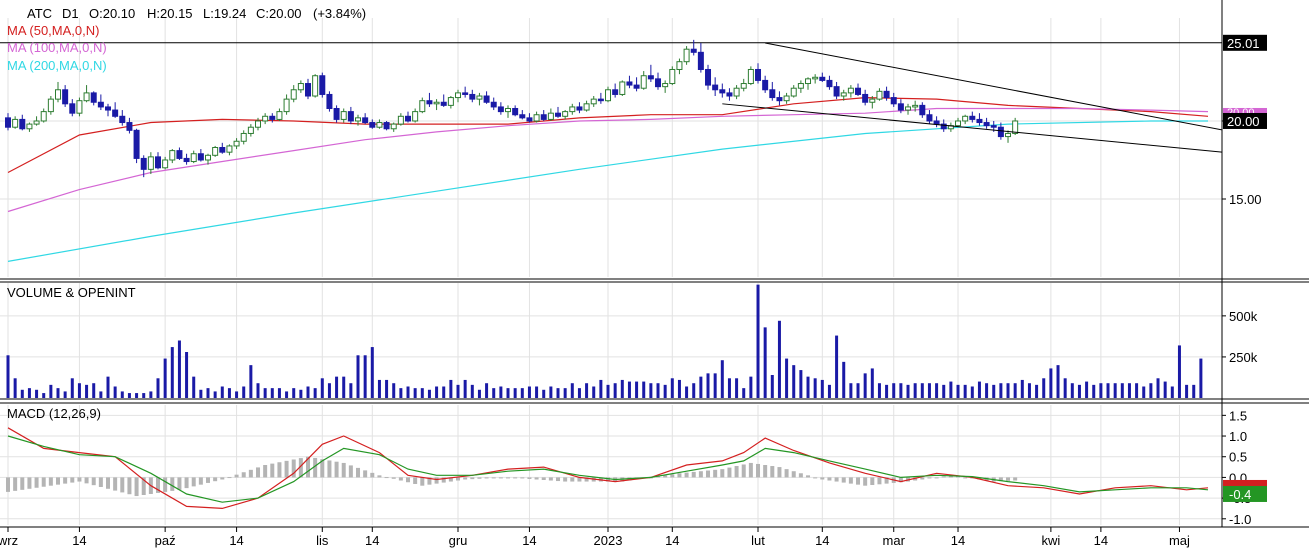 This screenshot has width=1309, height=558. I want to click on macd-current-label: -0.4, so click(1240, 494).